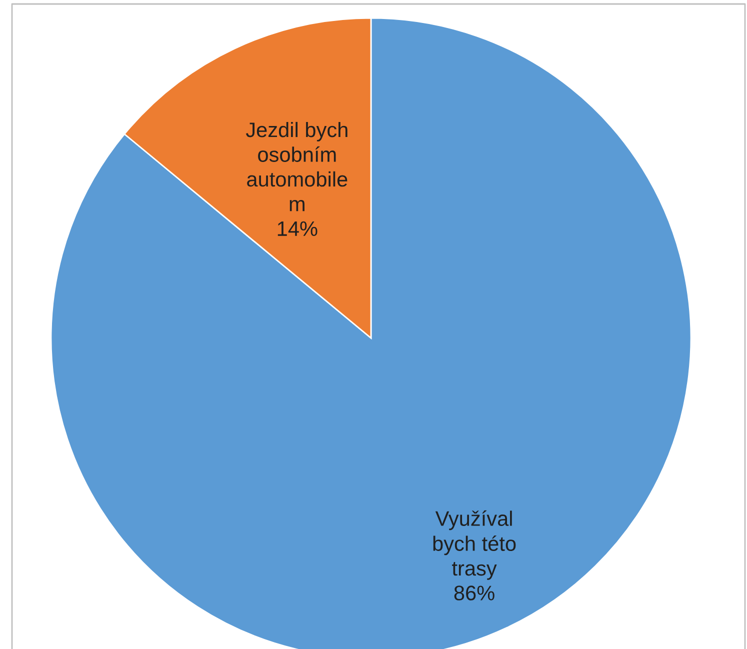 The height and width of the screenshot is (649, 747). I want to click on data-label: 14%, so click(298, 228).